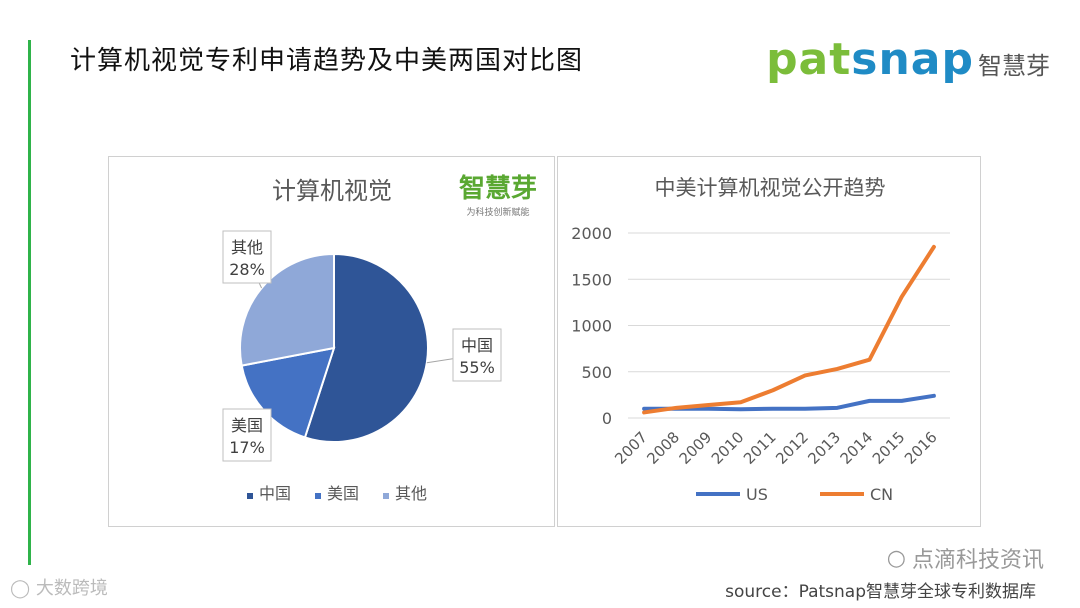  I want to click on pie-label-value: 55%, so click(477, 367).